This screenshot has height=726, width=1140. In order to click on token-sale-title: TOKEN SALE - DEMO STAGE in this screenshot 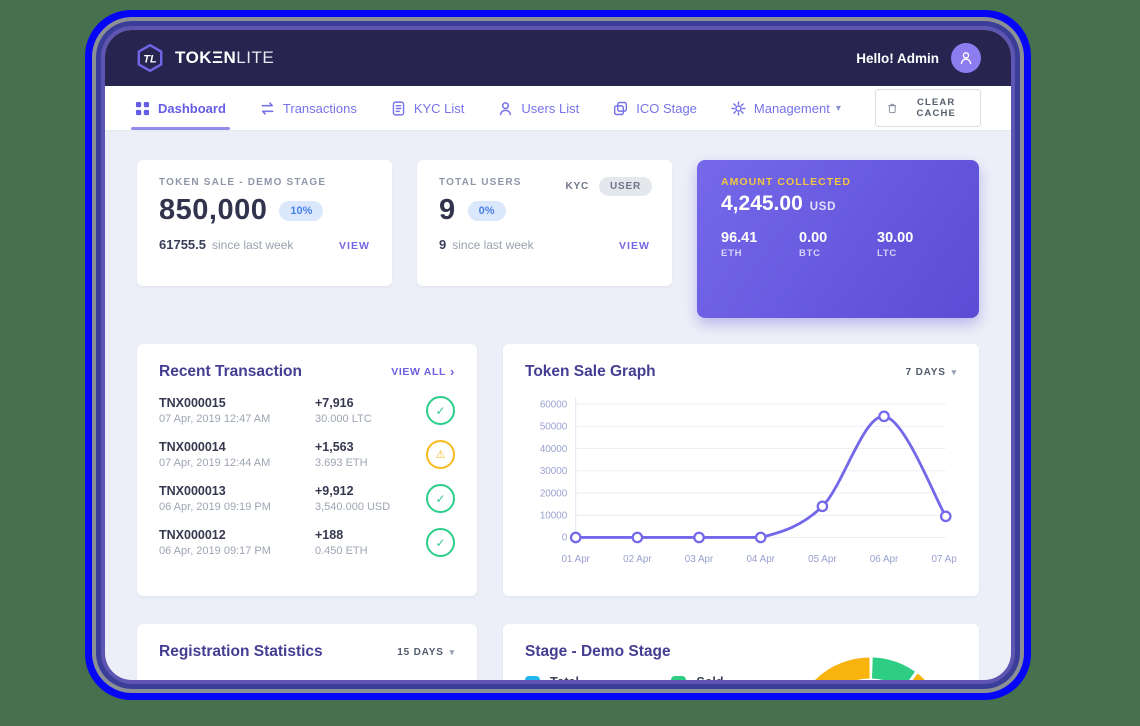, I will do `click(243, 182)`.